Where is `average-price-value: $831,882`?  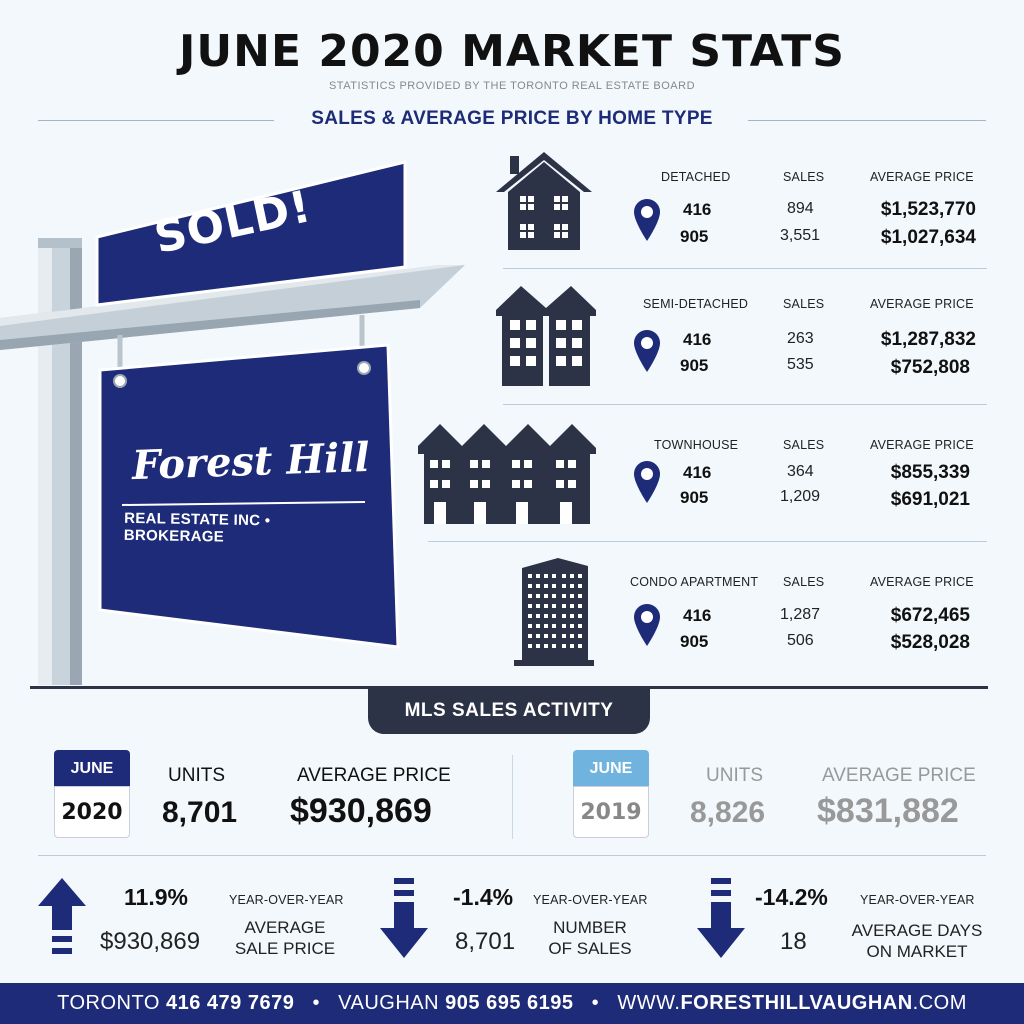
average-price-value: $831,882 is located at coordinates (888, 811).